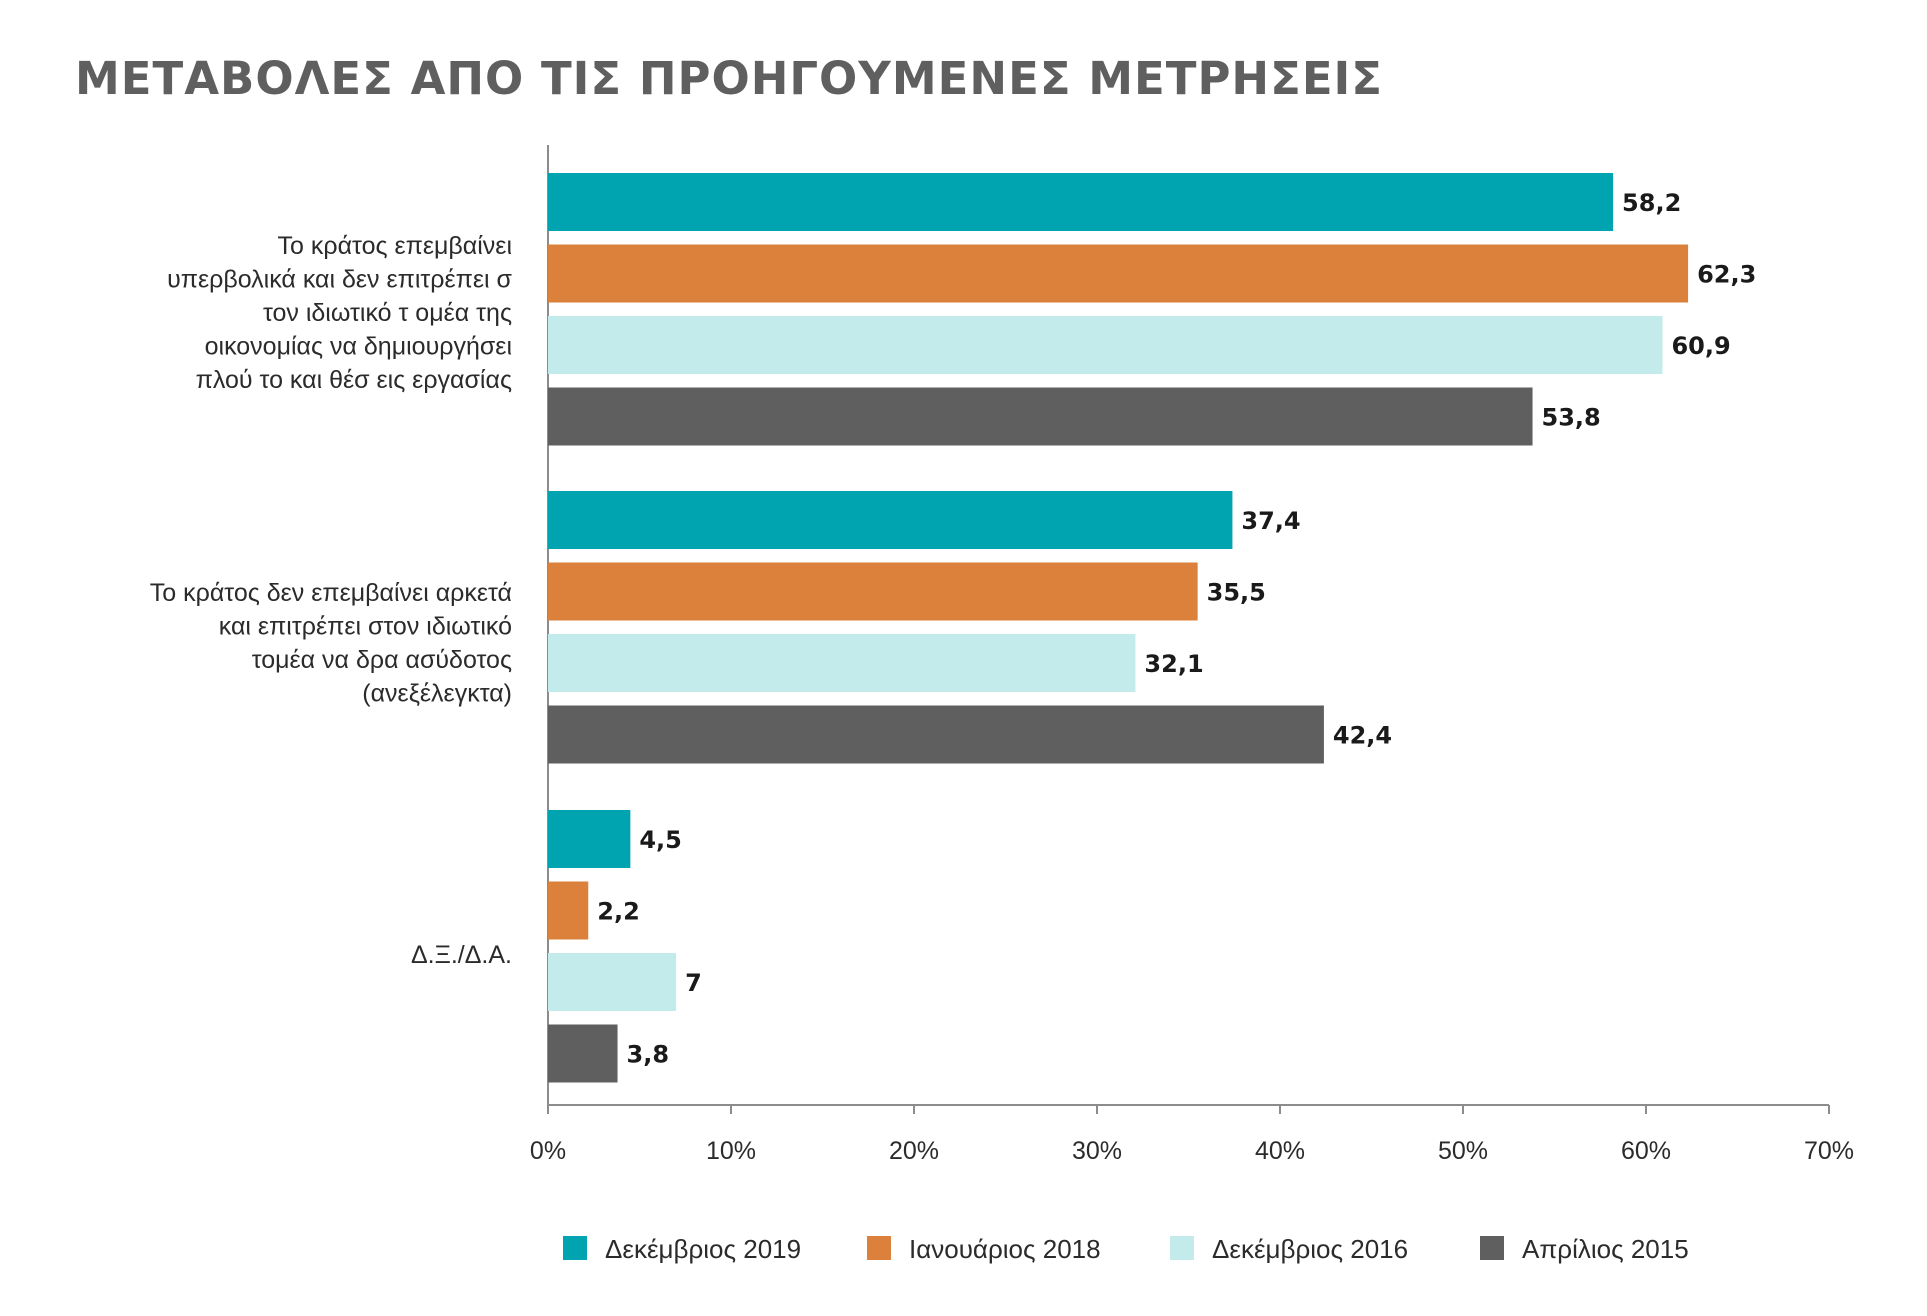  I want to click on bar-value-label: 3,8, so click(648, 1055).